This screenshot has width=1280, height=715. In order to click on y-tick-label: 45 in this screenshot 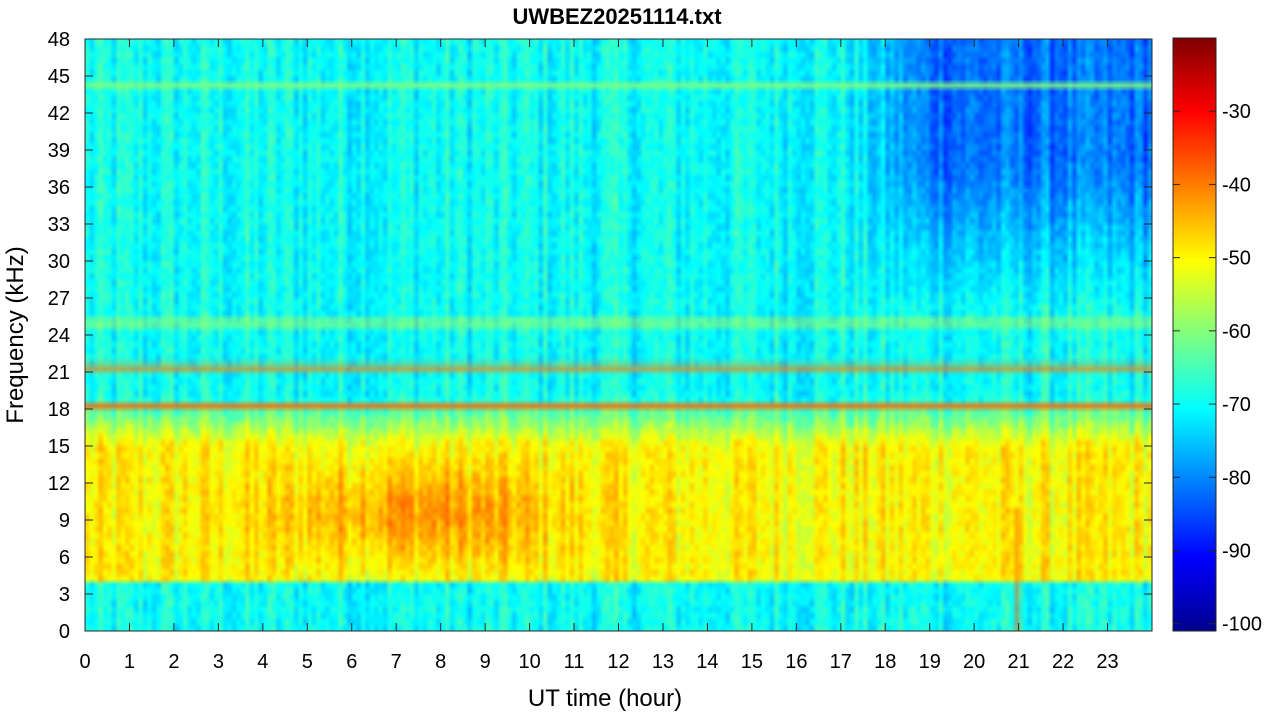, I will do `click(59, 77)`.